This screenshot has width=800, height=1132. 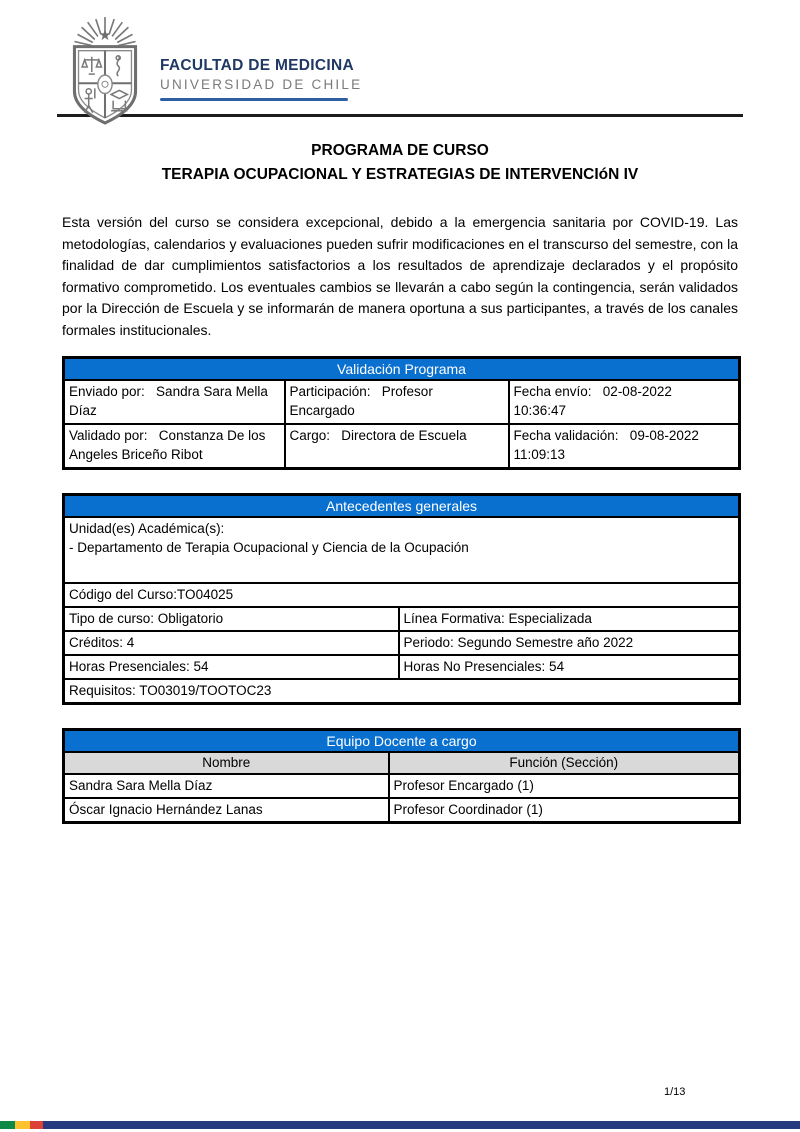 I want to click on footer-bar-green-segment, so click(x=7, y=1125).